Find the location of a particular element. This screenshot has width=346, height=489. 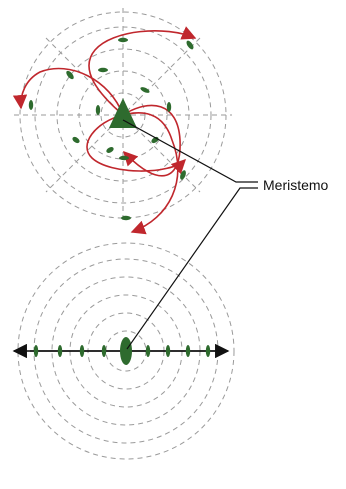

callout-line-top is located at coordinates (190, 151).